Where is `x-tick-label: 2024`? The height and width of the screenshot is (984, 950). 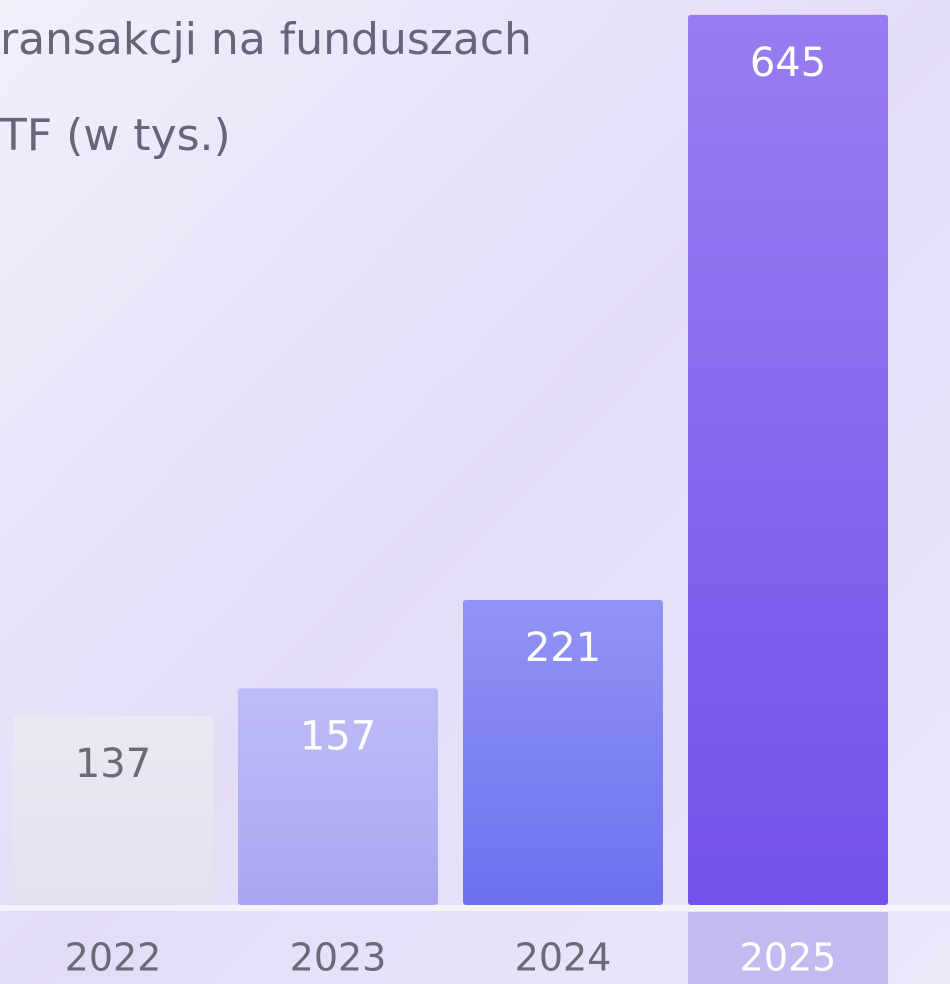
x-tick-label: 2024 is located at coordinates (563, 958).